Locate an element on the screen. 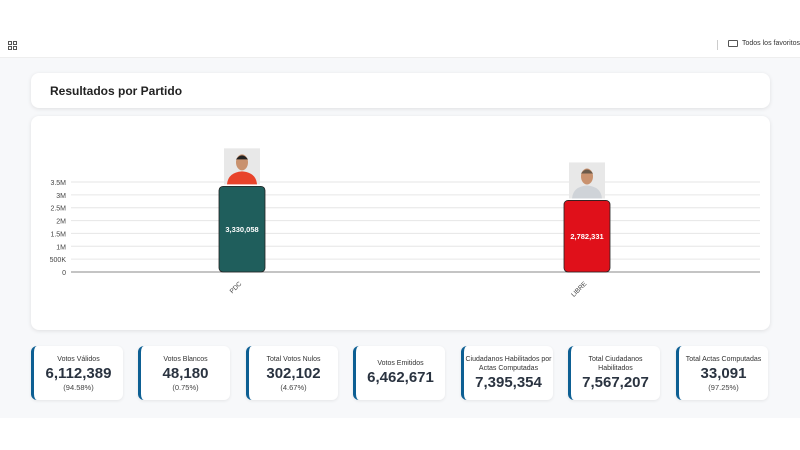  divider is located at coordinates (717, 45).